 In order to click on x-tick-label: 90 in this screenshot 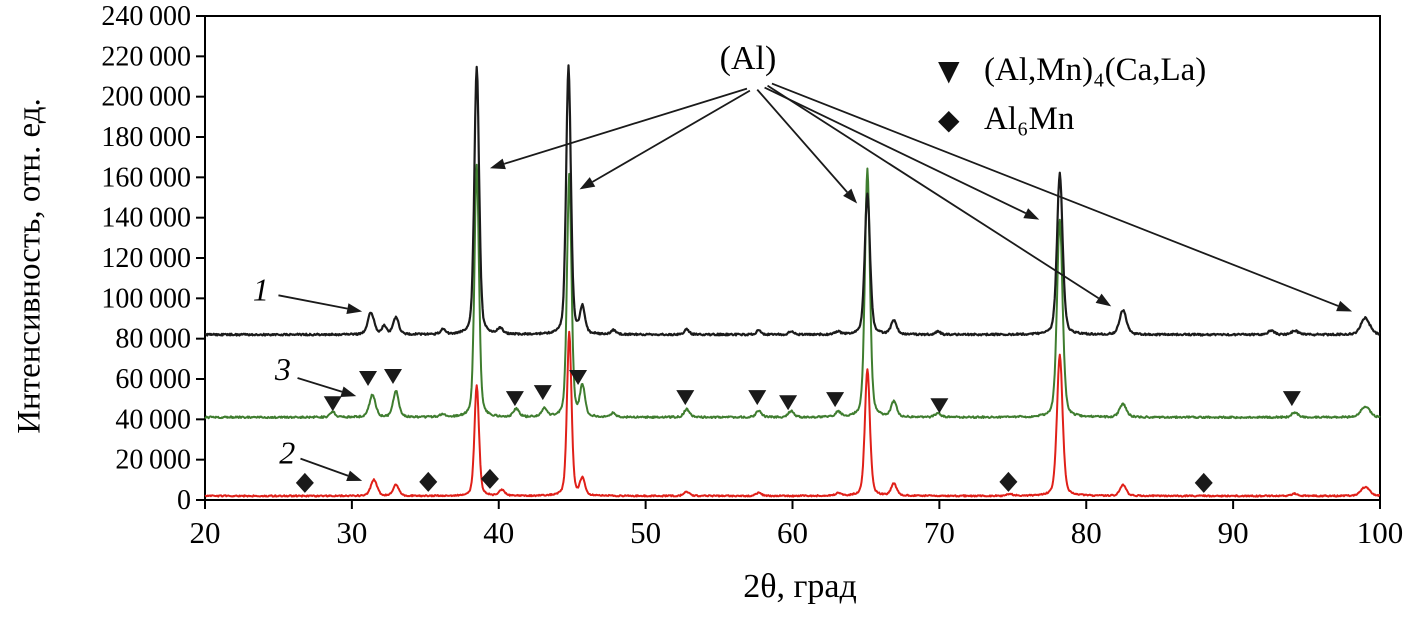, I will do `click(1233, 532)`.